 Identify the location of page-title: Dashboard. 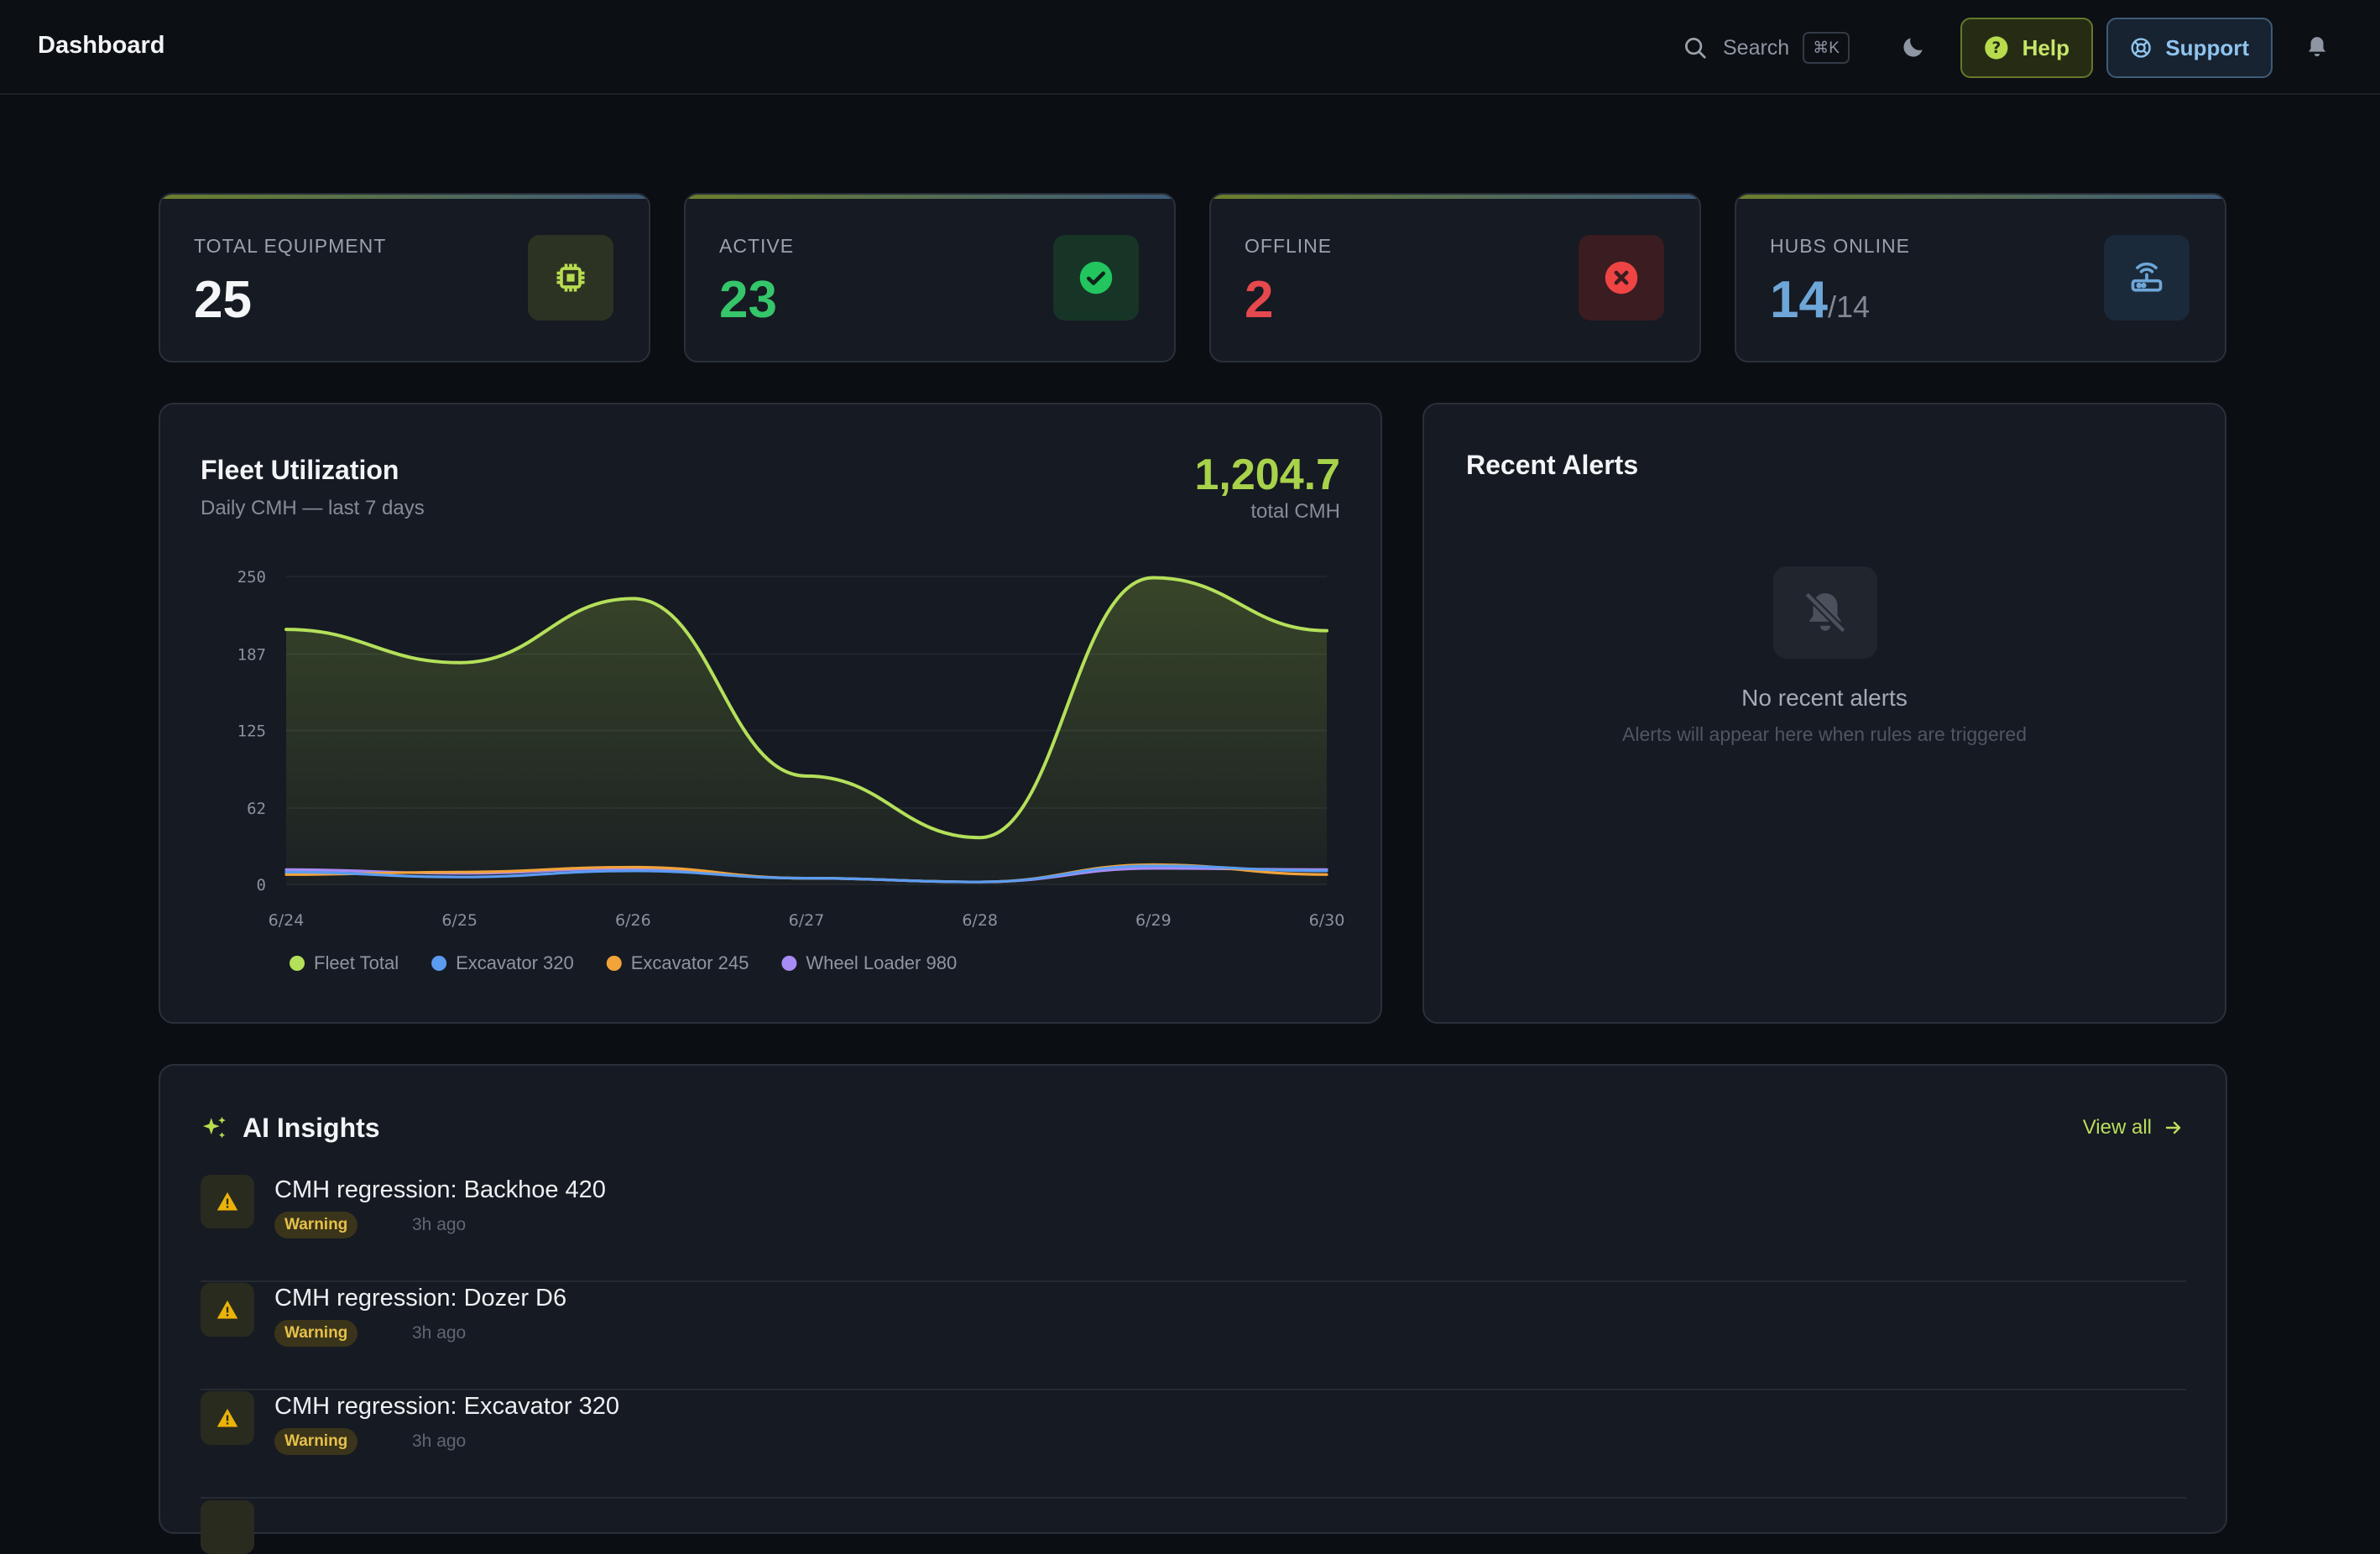
(102, 45).